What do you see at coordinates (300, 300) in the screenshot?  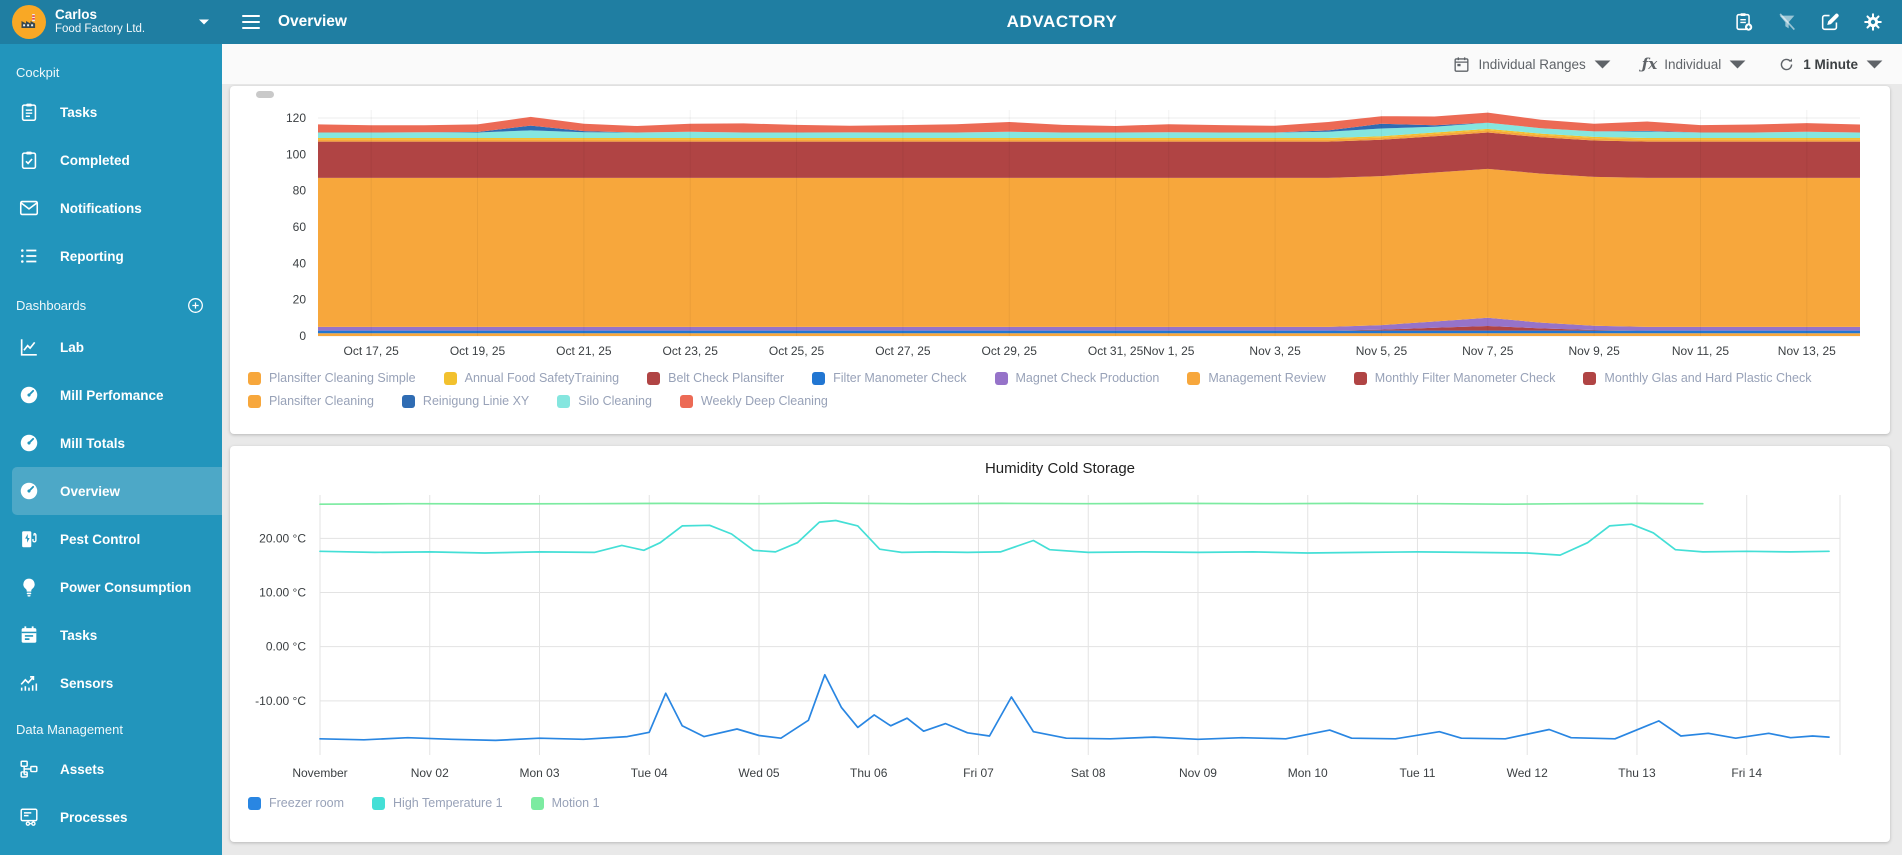 I see `svg-text: 20` at bounding box center [300, 300].